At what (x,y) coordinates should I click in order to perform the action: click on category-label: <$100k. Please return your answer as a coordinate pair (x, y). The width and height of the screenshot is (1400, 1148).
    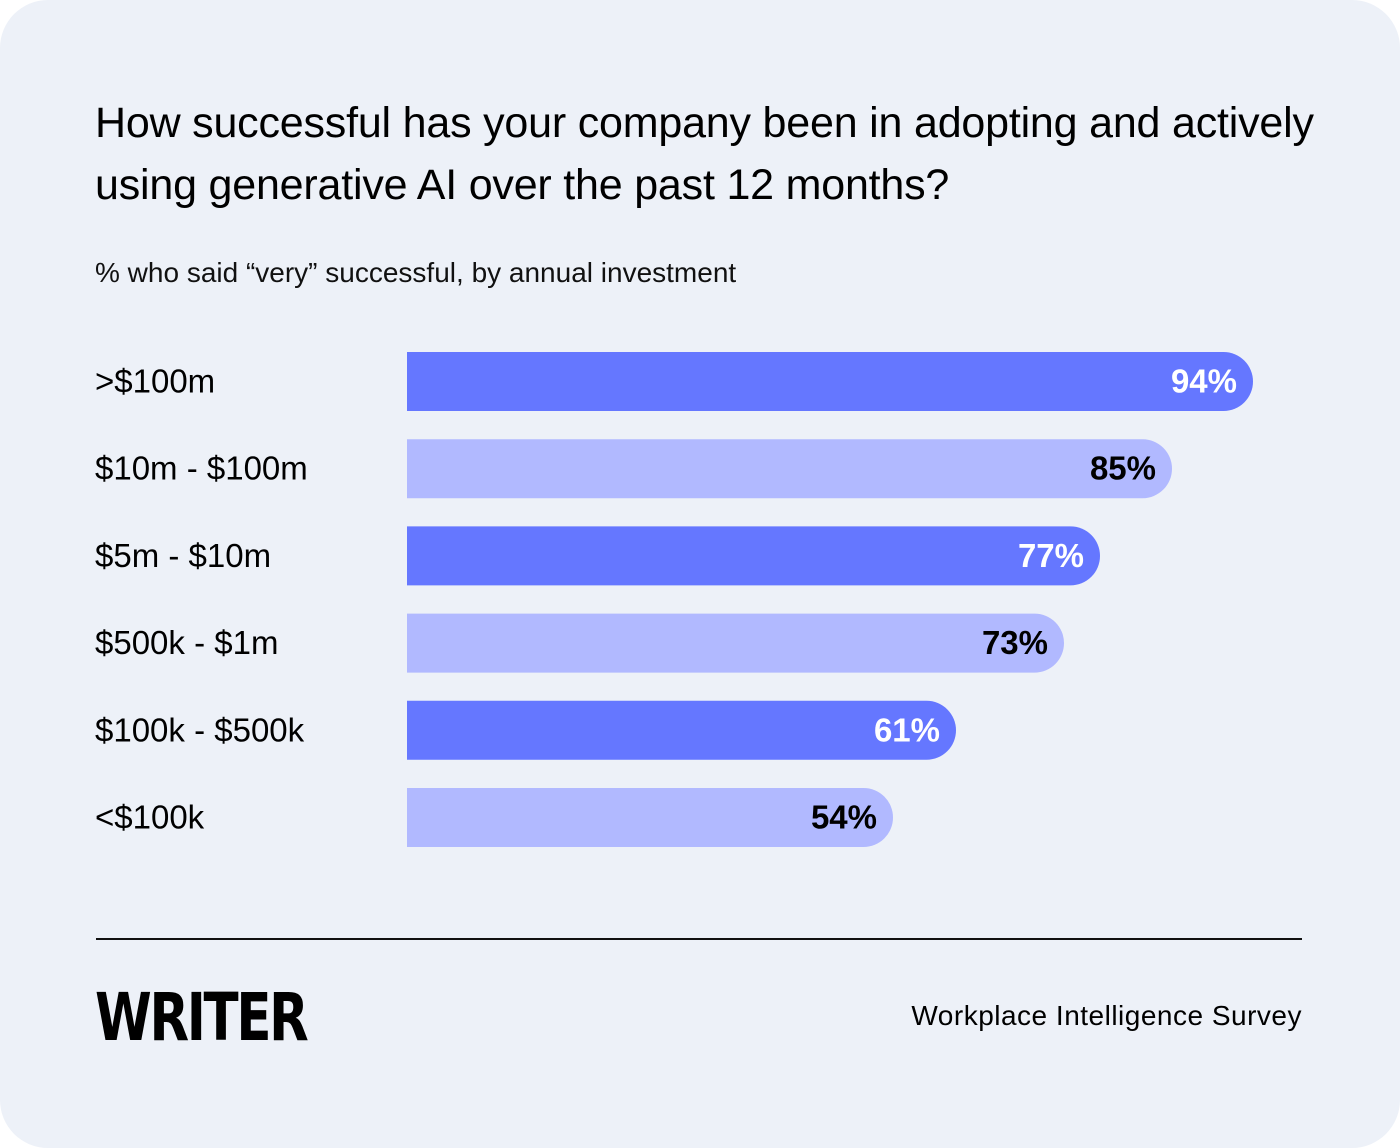
    Looking at the image, I should click on (150, 817).